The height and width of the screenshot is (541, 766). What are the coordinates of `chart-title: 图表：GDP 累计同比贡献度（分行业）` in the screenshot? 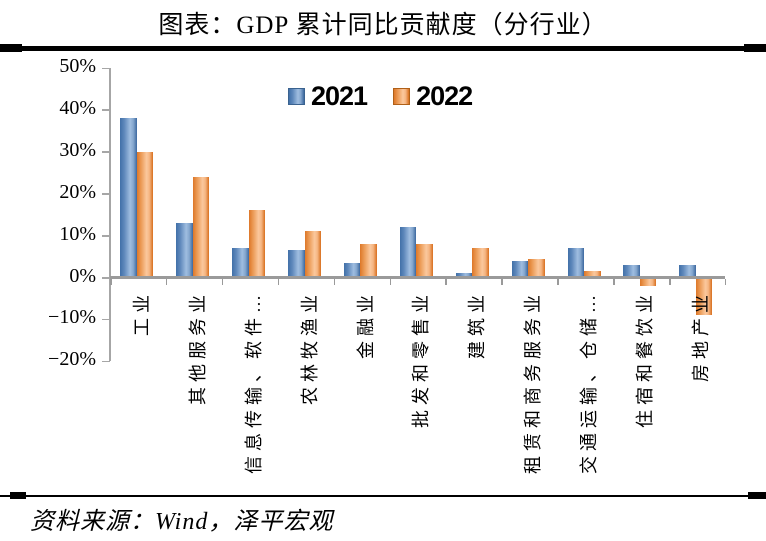 It's located at (383, 25).